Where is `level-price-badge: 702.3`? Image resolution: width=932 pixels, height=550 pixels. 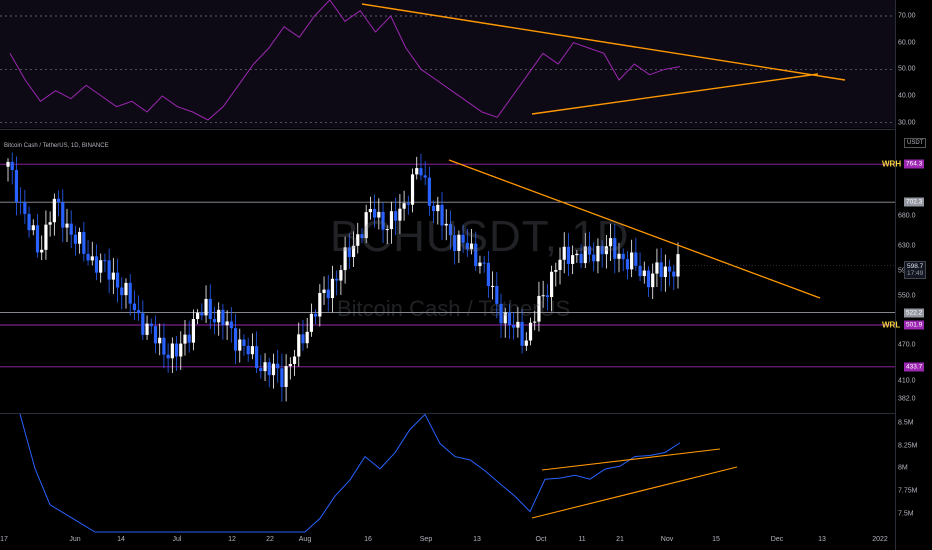
level-price-badge: 702.3 is located at coordinates (914, 202).